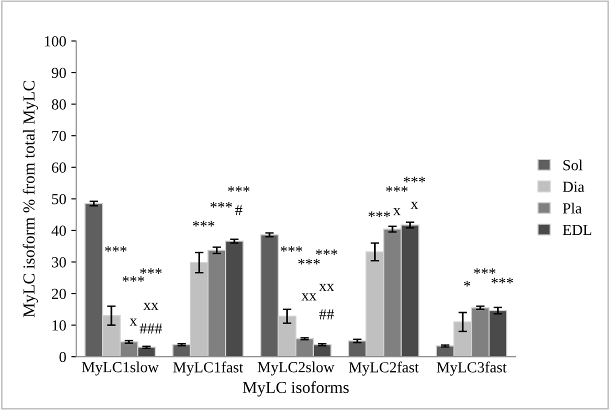 The height and width of the screenshot is (410, 610). I want to click on y-tick-label: 100, so click(55, 41).